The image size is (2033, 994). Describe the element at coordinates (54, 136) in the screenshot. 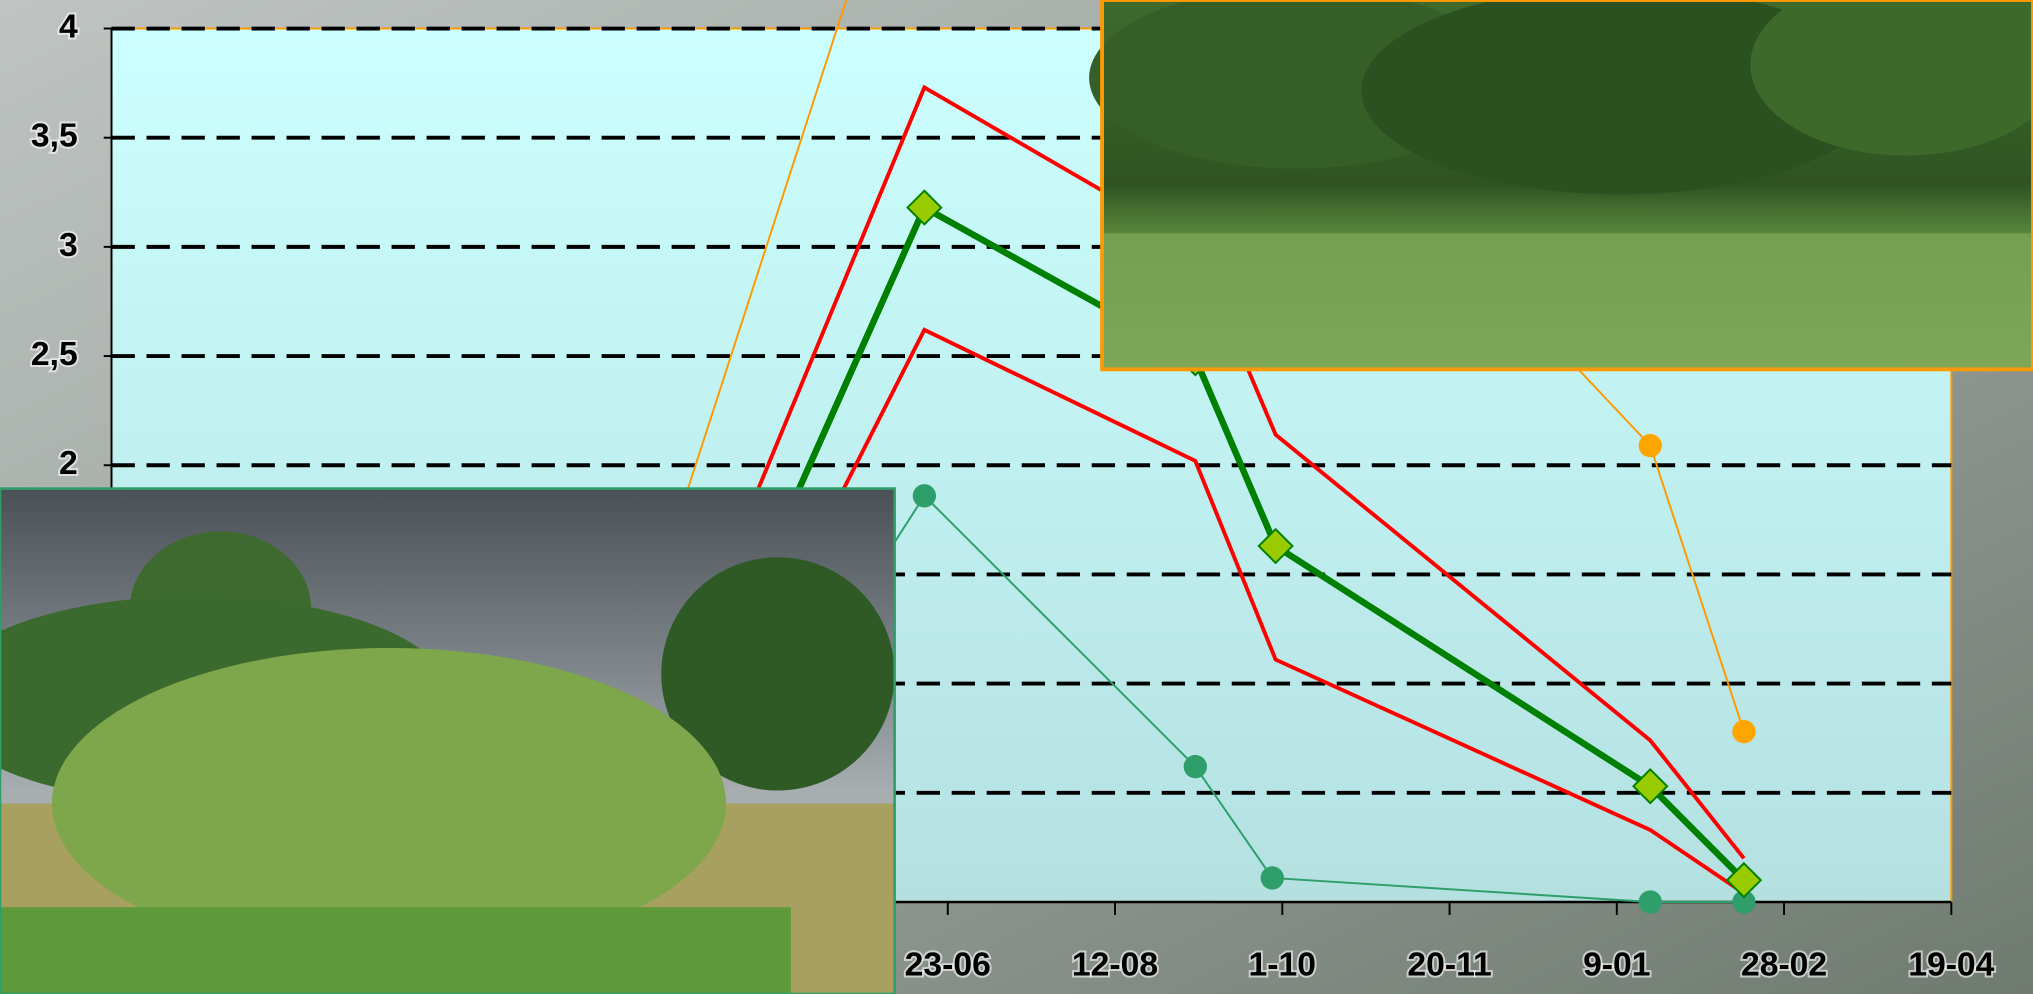

I see `y-tick-label: 3,5` at that location.